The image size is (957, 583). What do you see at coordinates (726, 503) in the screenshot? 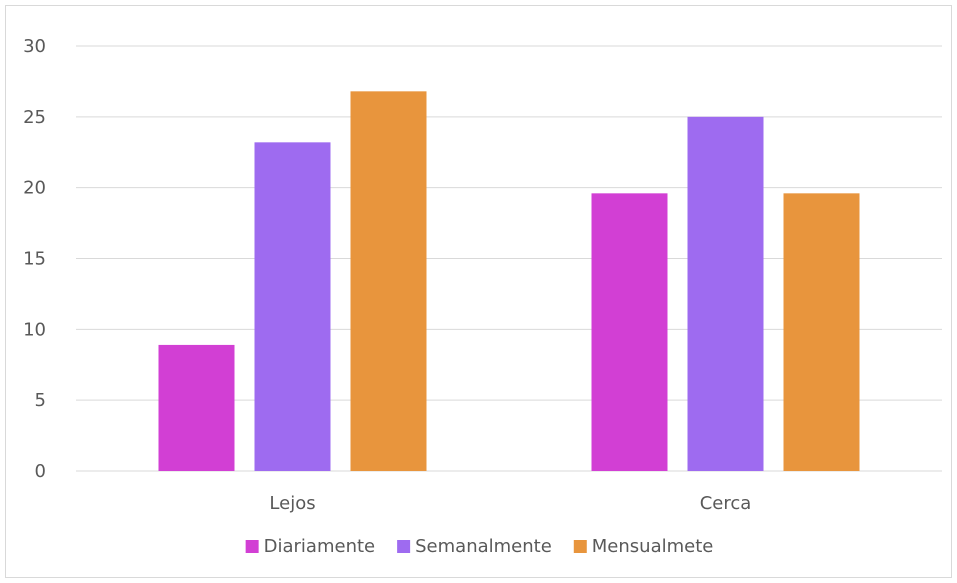
I see `x-tick-label-cerca: Cerca` at bounding box center [726, 503].